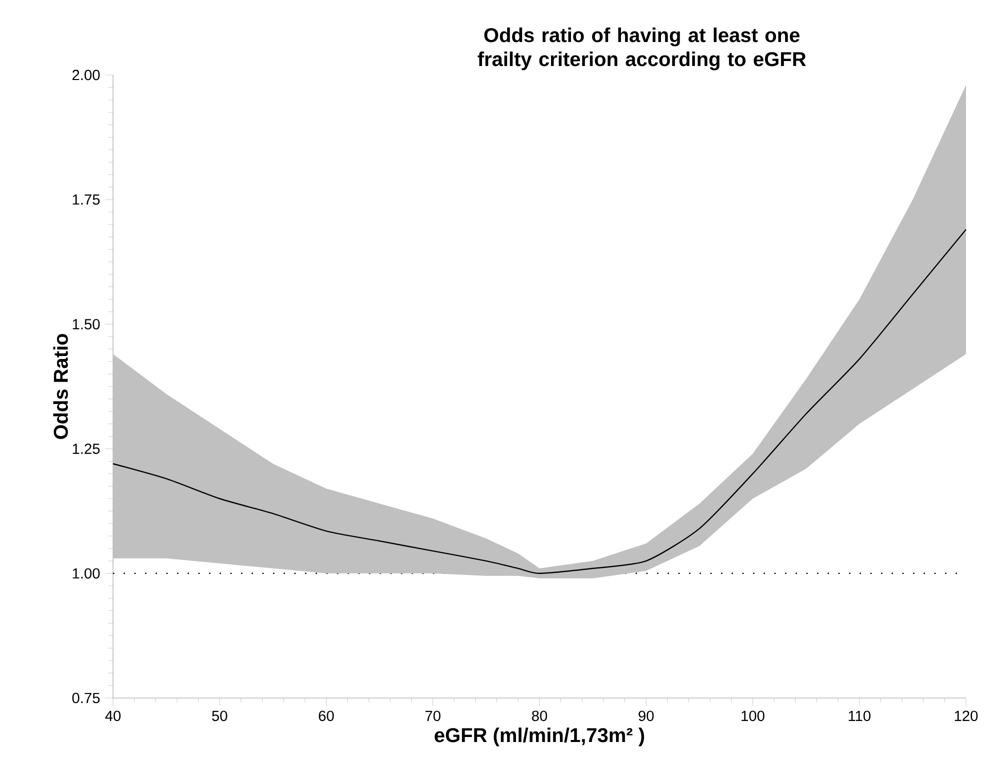 The image size is (992, 780). What do you see at coordinates (646, 716) in the screenshot?
I see `x-tick-label: 90` at bounding box center [646, 716].